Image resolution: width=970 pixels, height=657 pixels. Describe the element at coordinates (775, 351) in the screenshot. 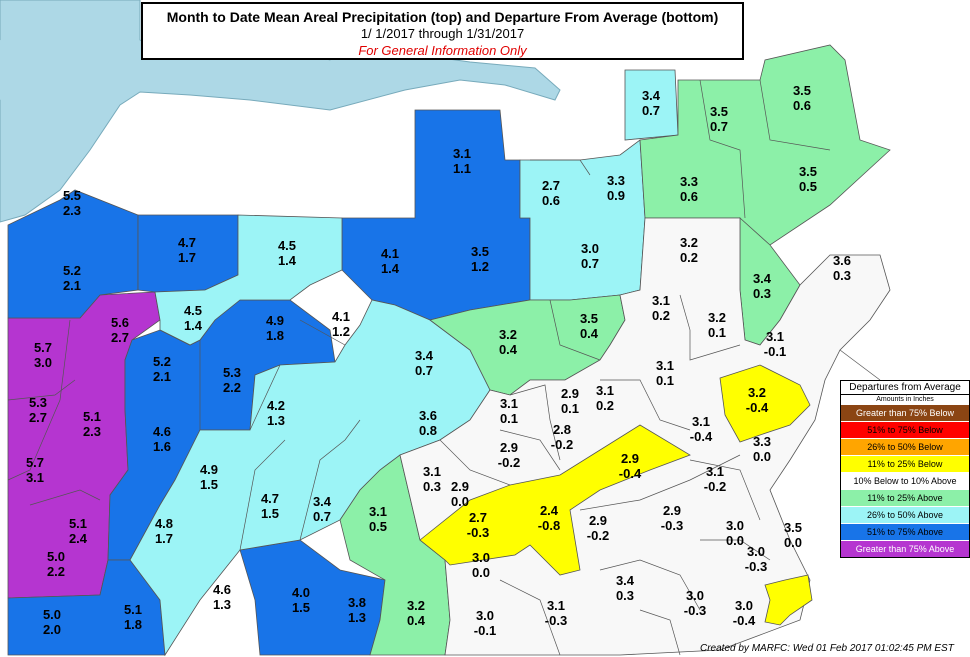

I see `departure-value: -0.1` at that location.